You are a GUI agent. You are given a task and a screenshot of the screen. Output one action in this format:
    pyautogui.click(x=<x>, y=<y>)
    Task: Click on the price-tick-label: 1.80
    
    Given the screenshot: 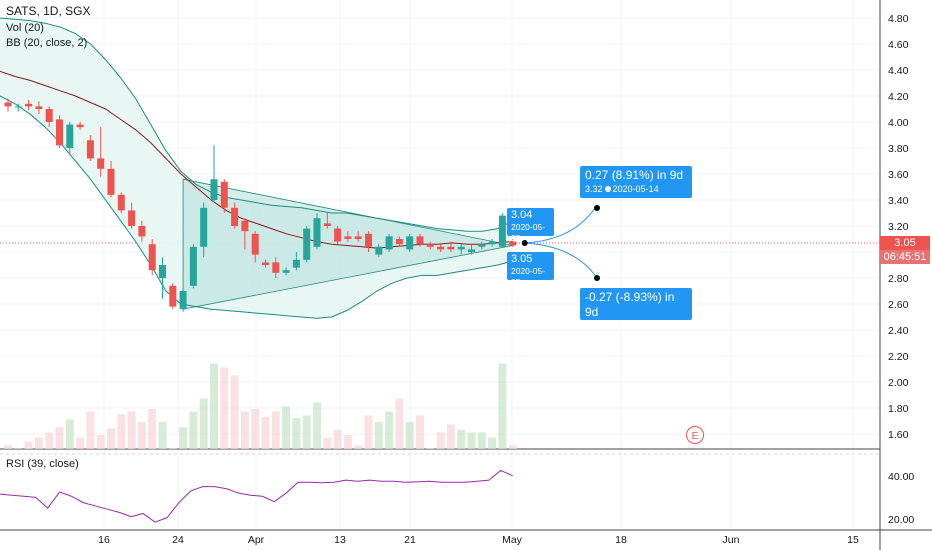 What is the action you would take?
    pyautogui.click(x=898, y=409)
    